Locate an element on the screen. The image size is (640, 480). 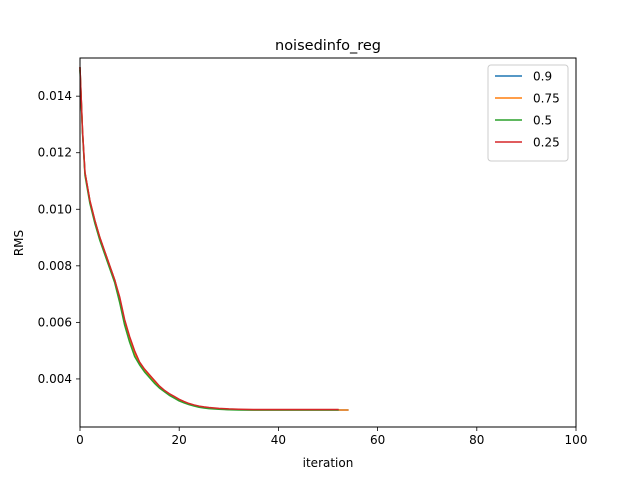
y-tick-label: 0.010 is located at coordinates (55, 209).